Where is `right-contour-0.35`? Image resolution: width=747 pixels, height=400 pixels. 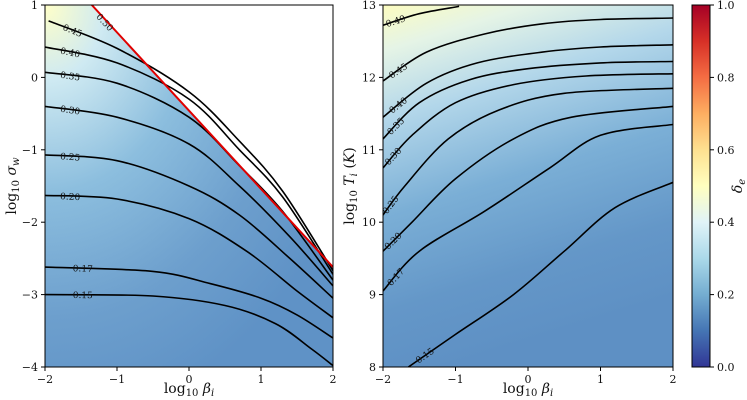 right-contour-0.35 is located at coordinates (528, 100).